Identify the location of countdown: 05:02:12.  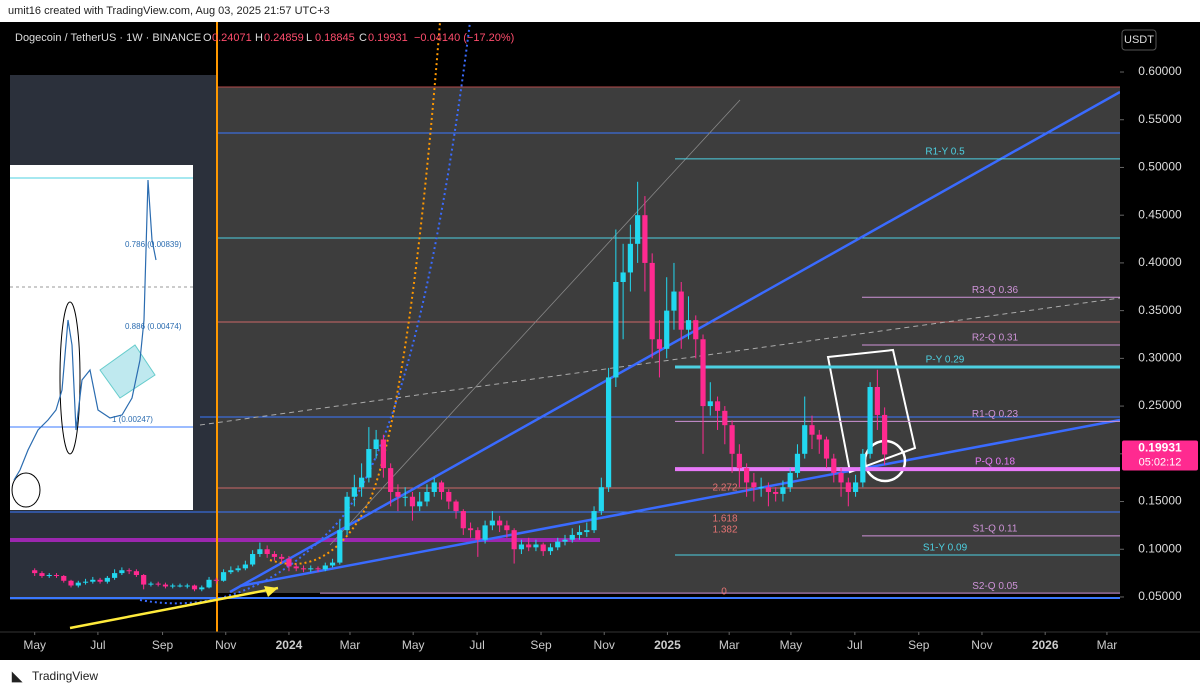
(1160, 462).